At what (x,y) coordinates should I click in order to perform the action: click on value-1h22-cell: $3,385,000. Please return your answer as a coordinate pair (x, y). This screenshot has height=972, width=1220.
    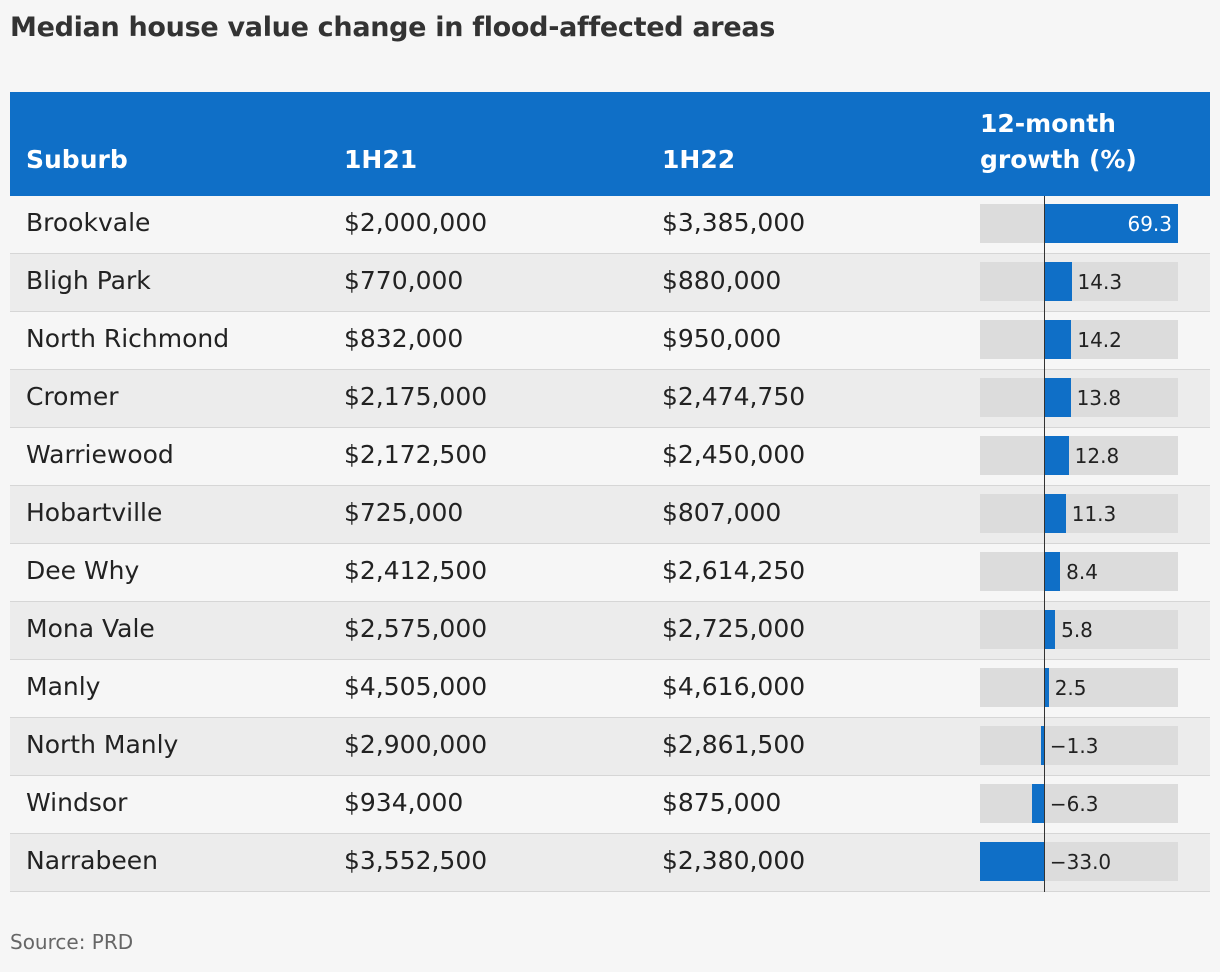
    Looking at the image, I should click on (734, 222).